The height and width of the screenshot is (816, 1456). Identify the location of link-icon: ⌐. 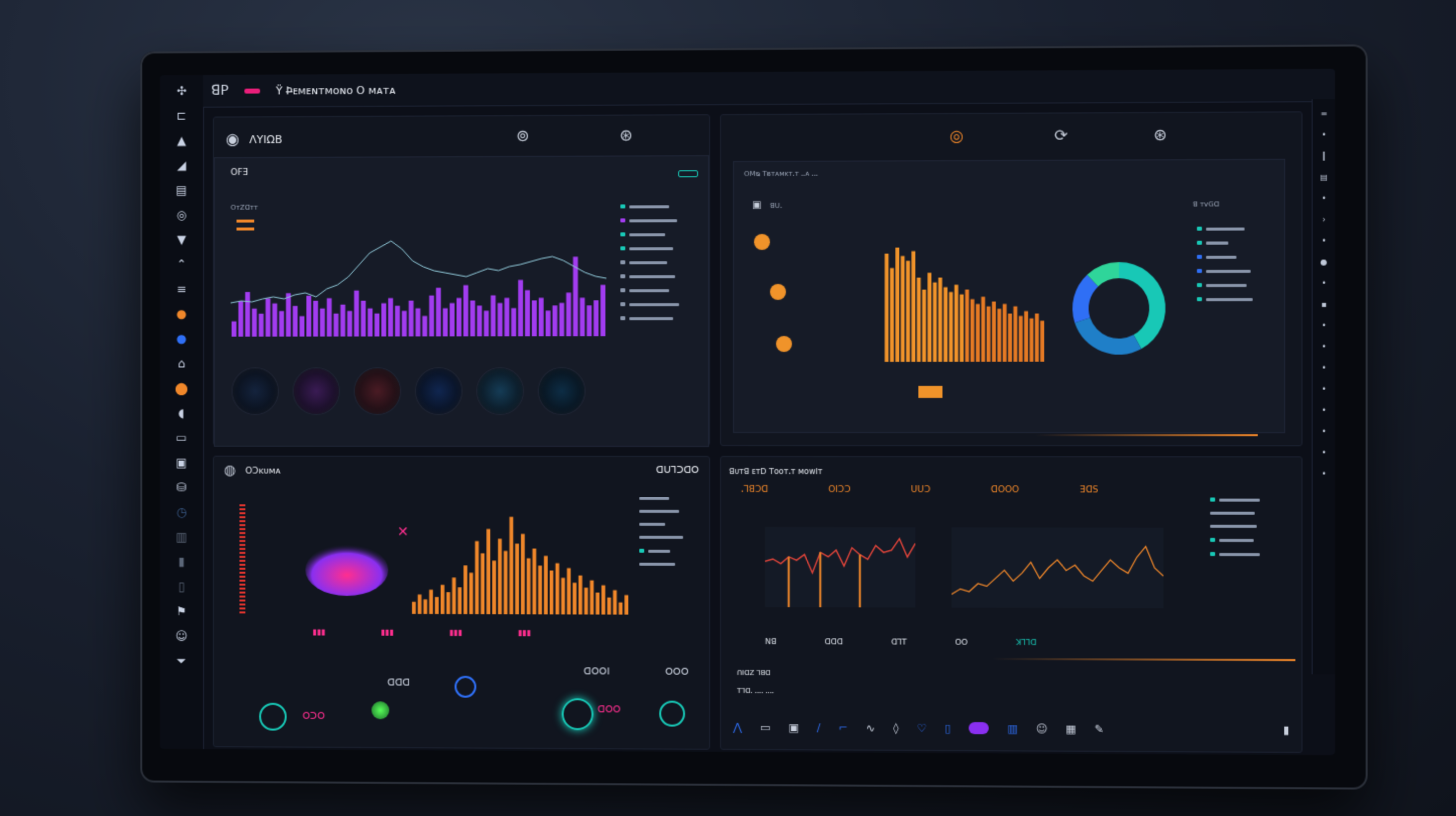
(843, 727).